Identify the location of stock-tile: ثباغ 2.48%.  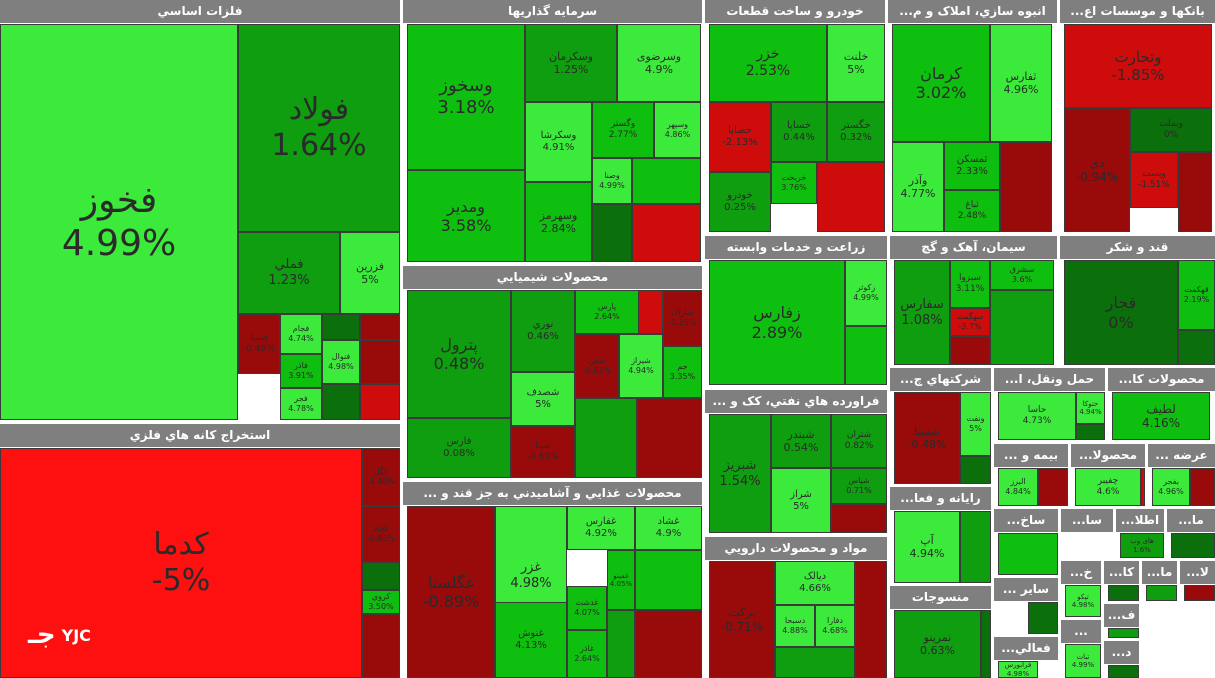
(972, 211).